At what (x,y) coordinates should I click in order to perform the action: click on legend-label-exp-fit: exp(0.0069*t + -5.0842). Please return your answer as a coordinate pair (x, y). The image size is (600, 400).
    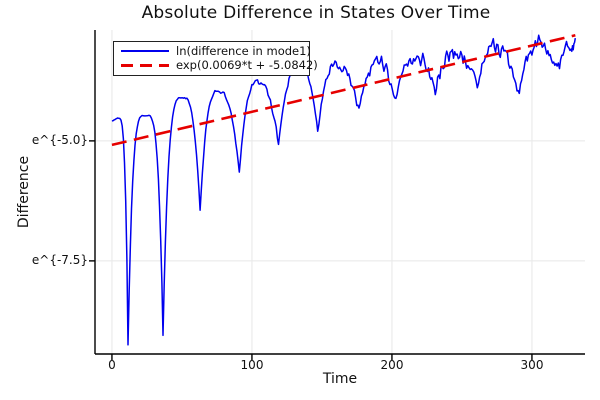
    Looking at the image, I should click on (247, 65).